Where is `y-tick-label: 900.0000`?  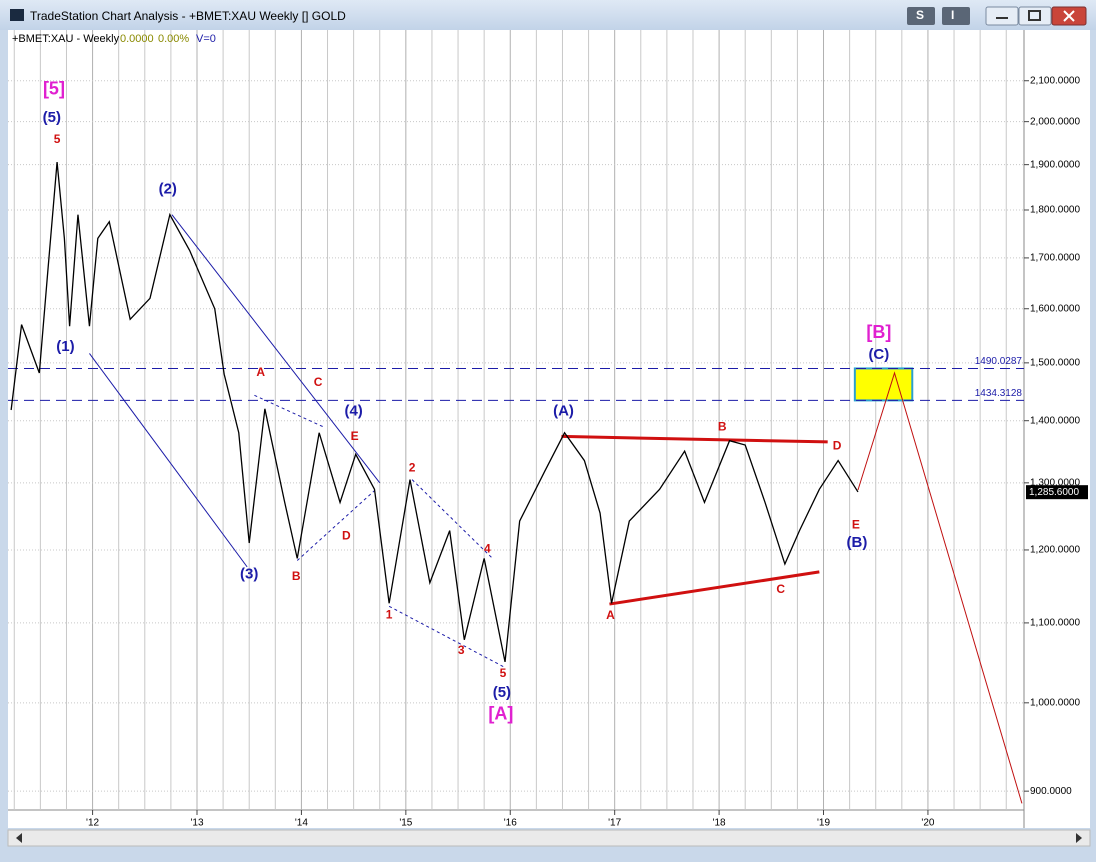 y-tick-label: 900.0000 is located at coordinates (1051, 791).